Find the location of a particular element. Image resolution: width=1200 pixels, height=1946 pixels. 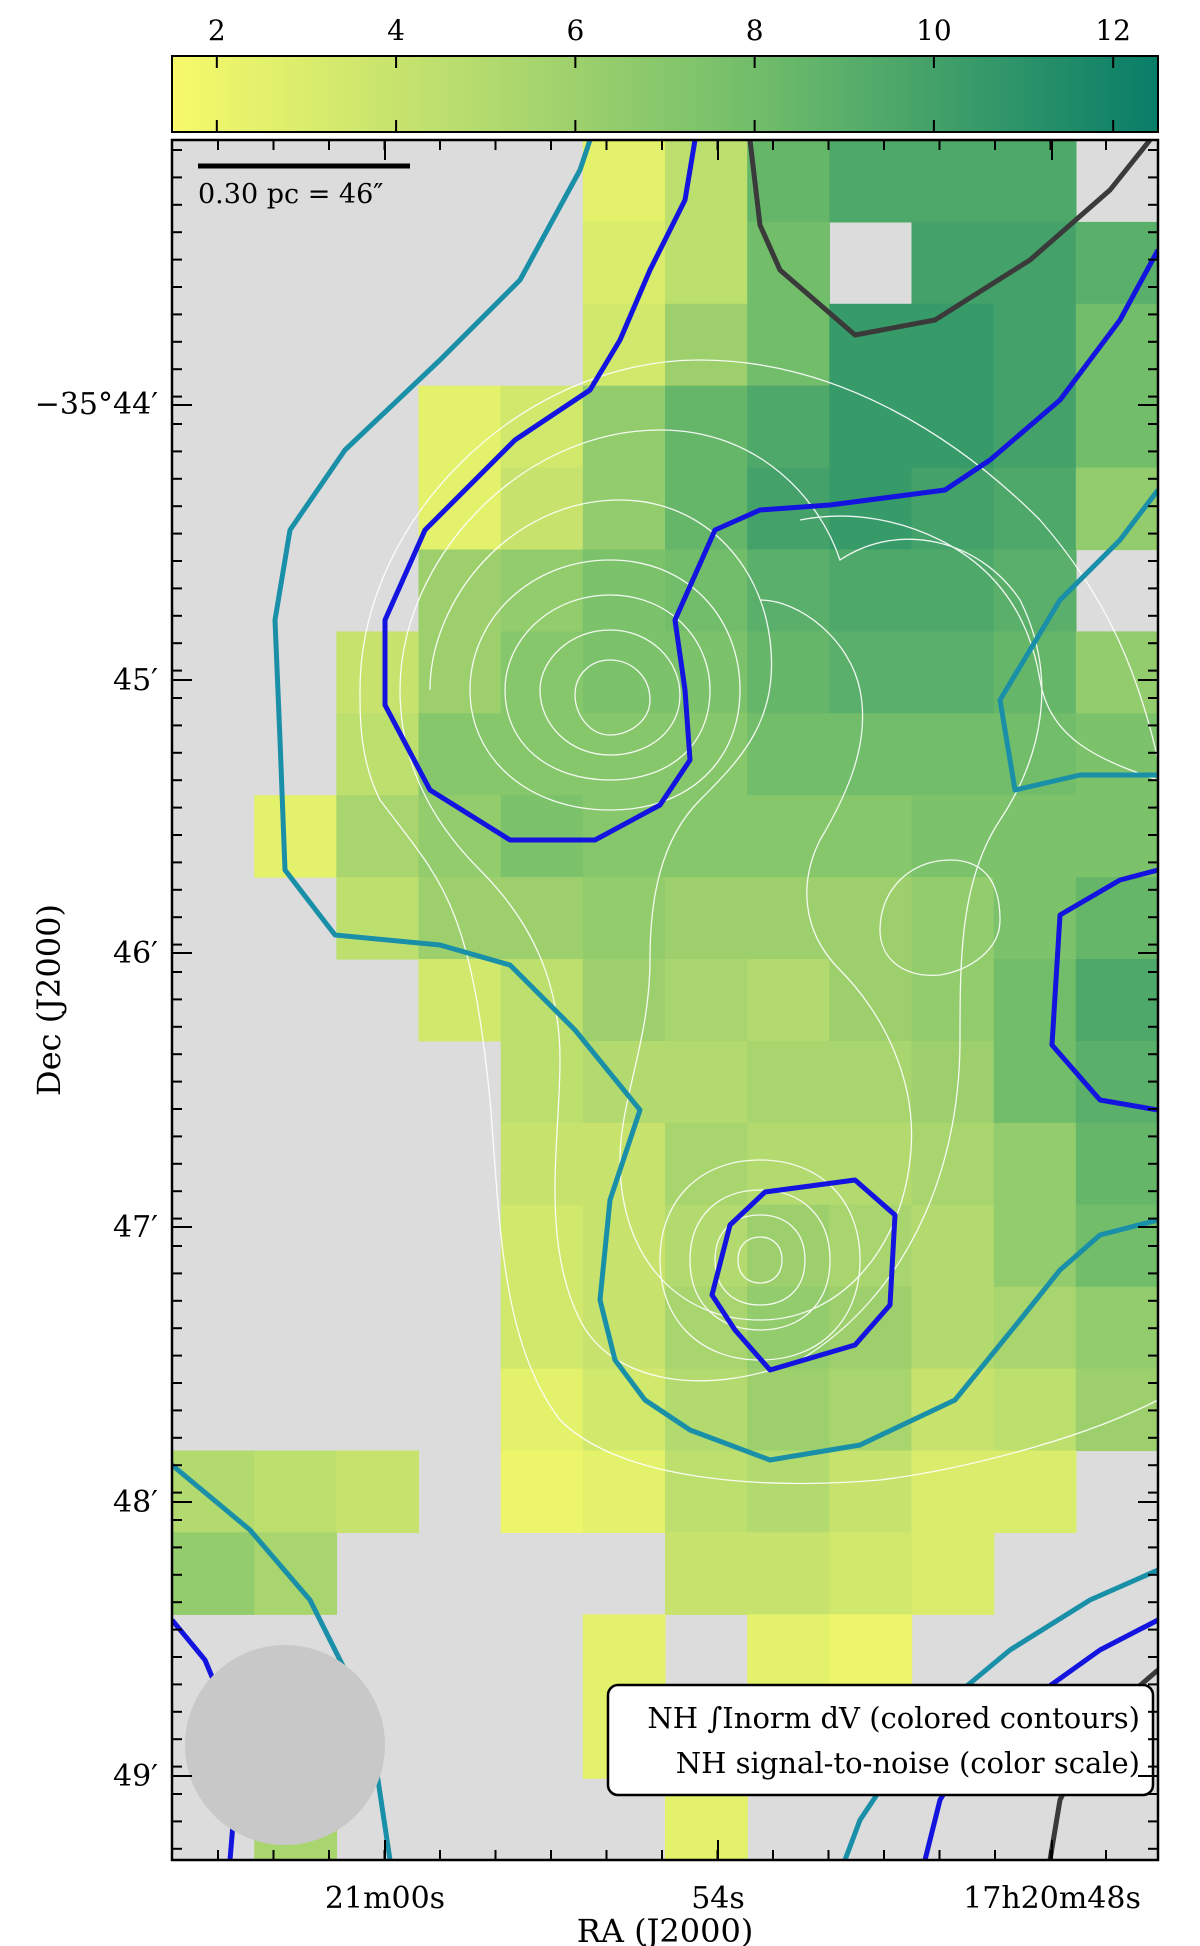

colorbar-tick-label: 8 is located at coordinates (755, 30).